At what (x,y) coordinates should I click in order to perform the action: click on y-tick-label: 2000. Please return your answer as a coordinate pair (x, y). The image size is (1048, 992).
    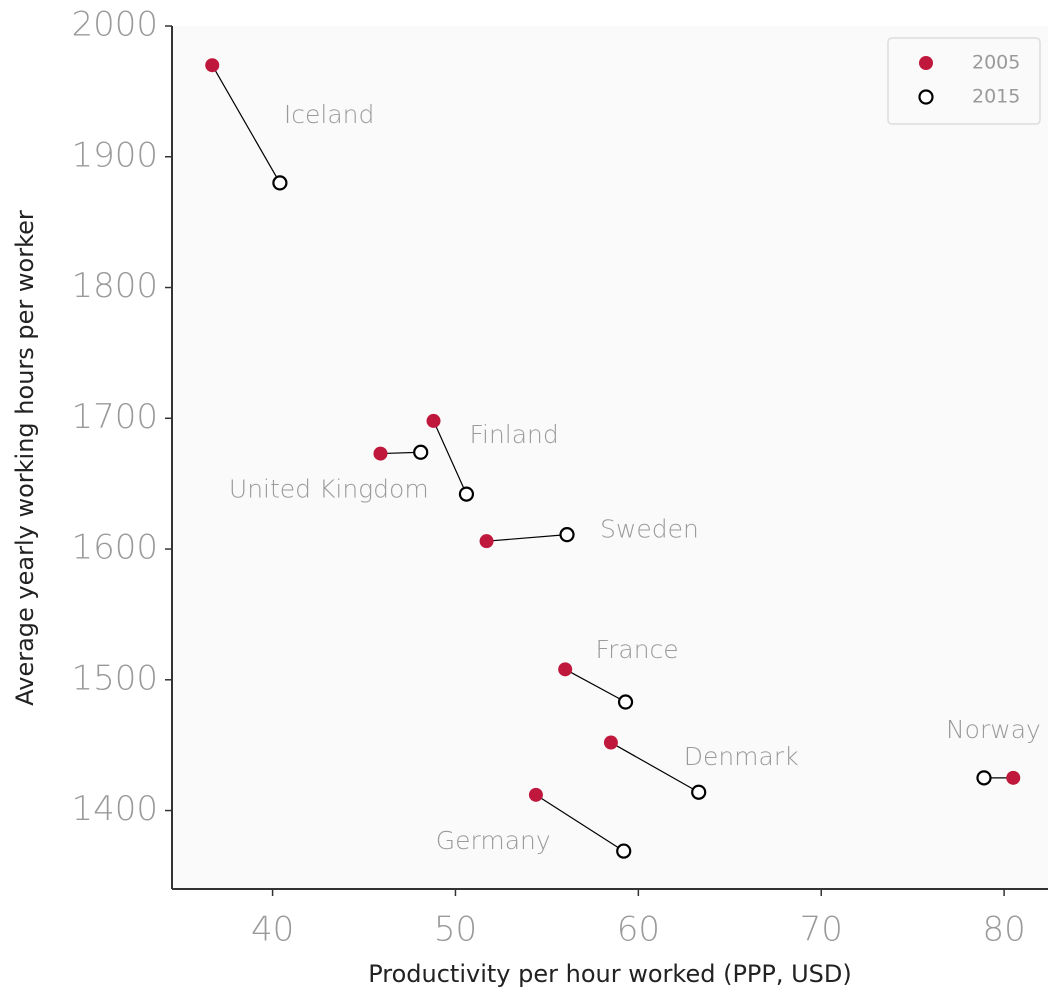
    Looking at the image, I should click on (114, 25).